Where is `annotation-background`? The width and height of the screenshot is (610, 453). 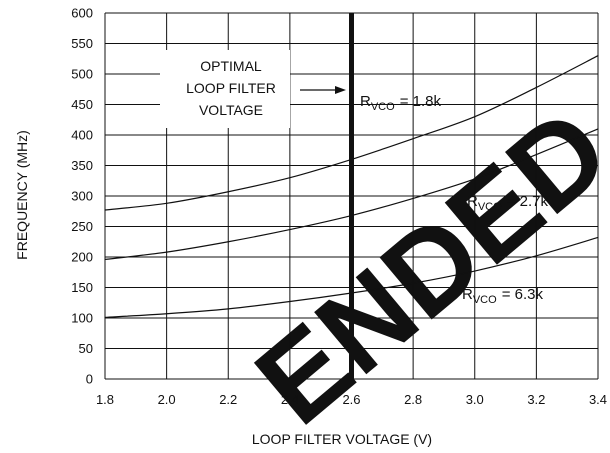
annotation-background is located at coordinates (225, 89).